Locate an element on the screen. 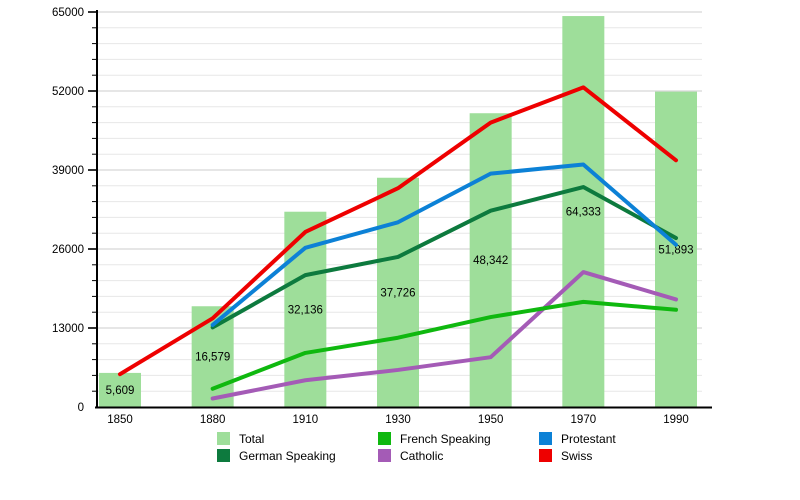  legend-label: German Speaking is located at coordinates (287, 455).